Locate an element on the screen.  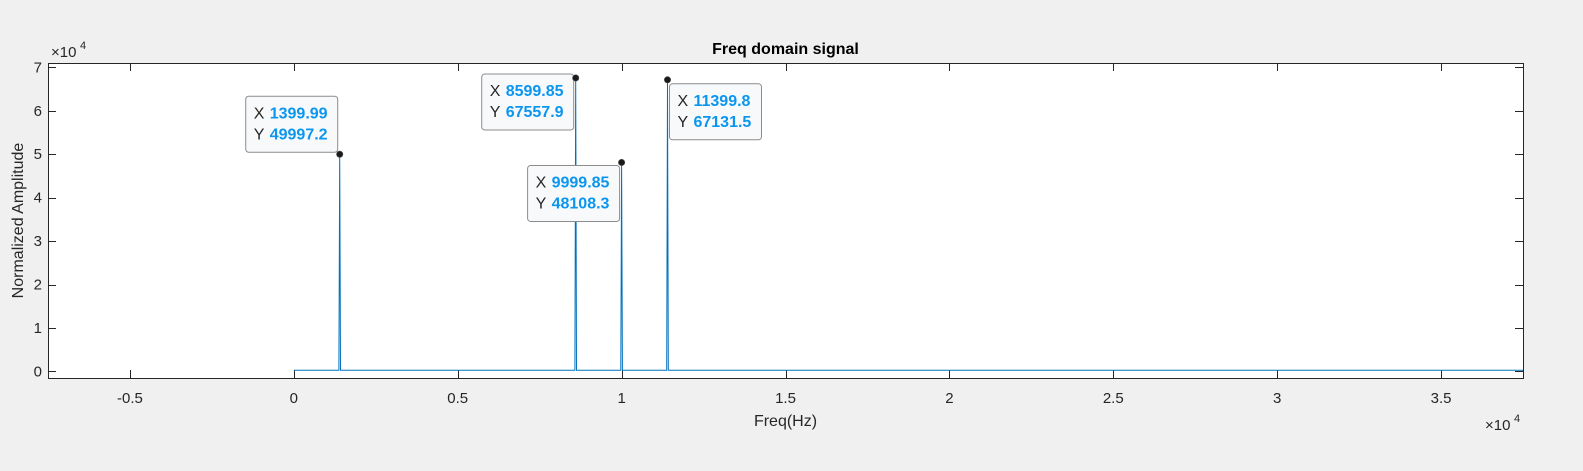
datatip: X 8599.85 Y 67557.9 is located at coordinates (530, 102).